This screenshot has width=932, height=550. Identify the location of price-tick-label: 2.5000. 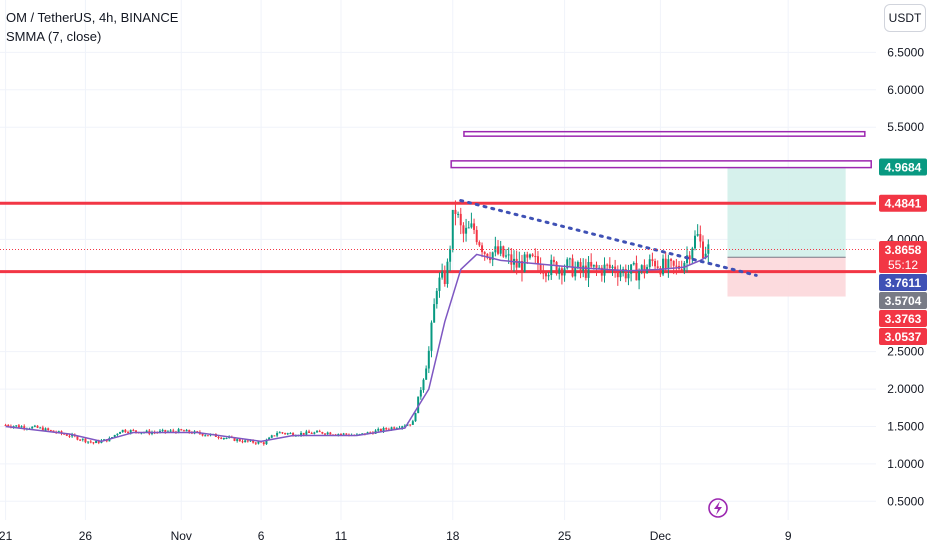
(905, 352).